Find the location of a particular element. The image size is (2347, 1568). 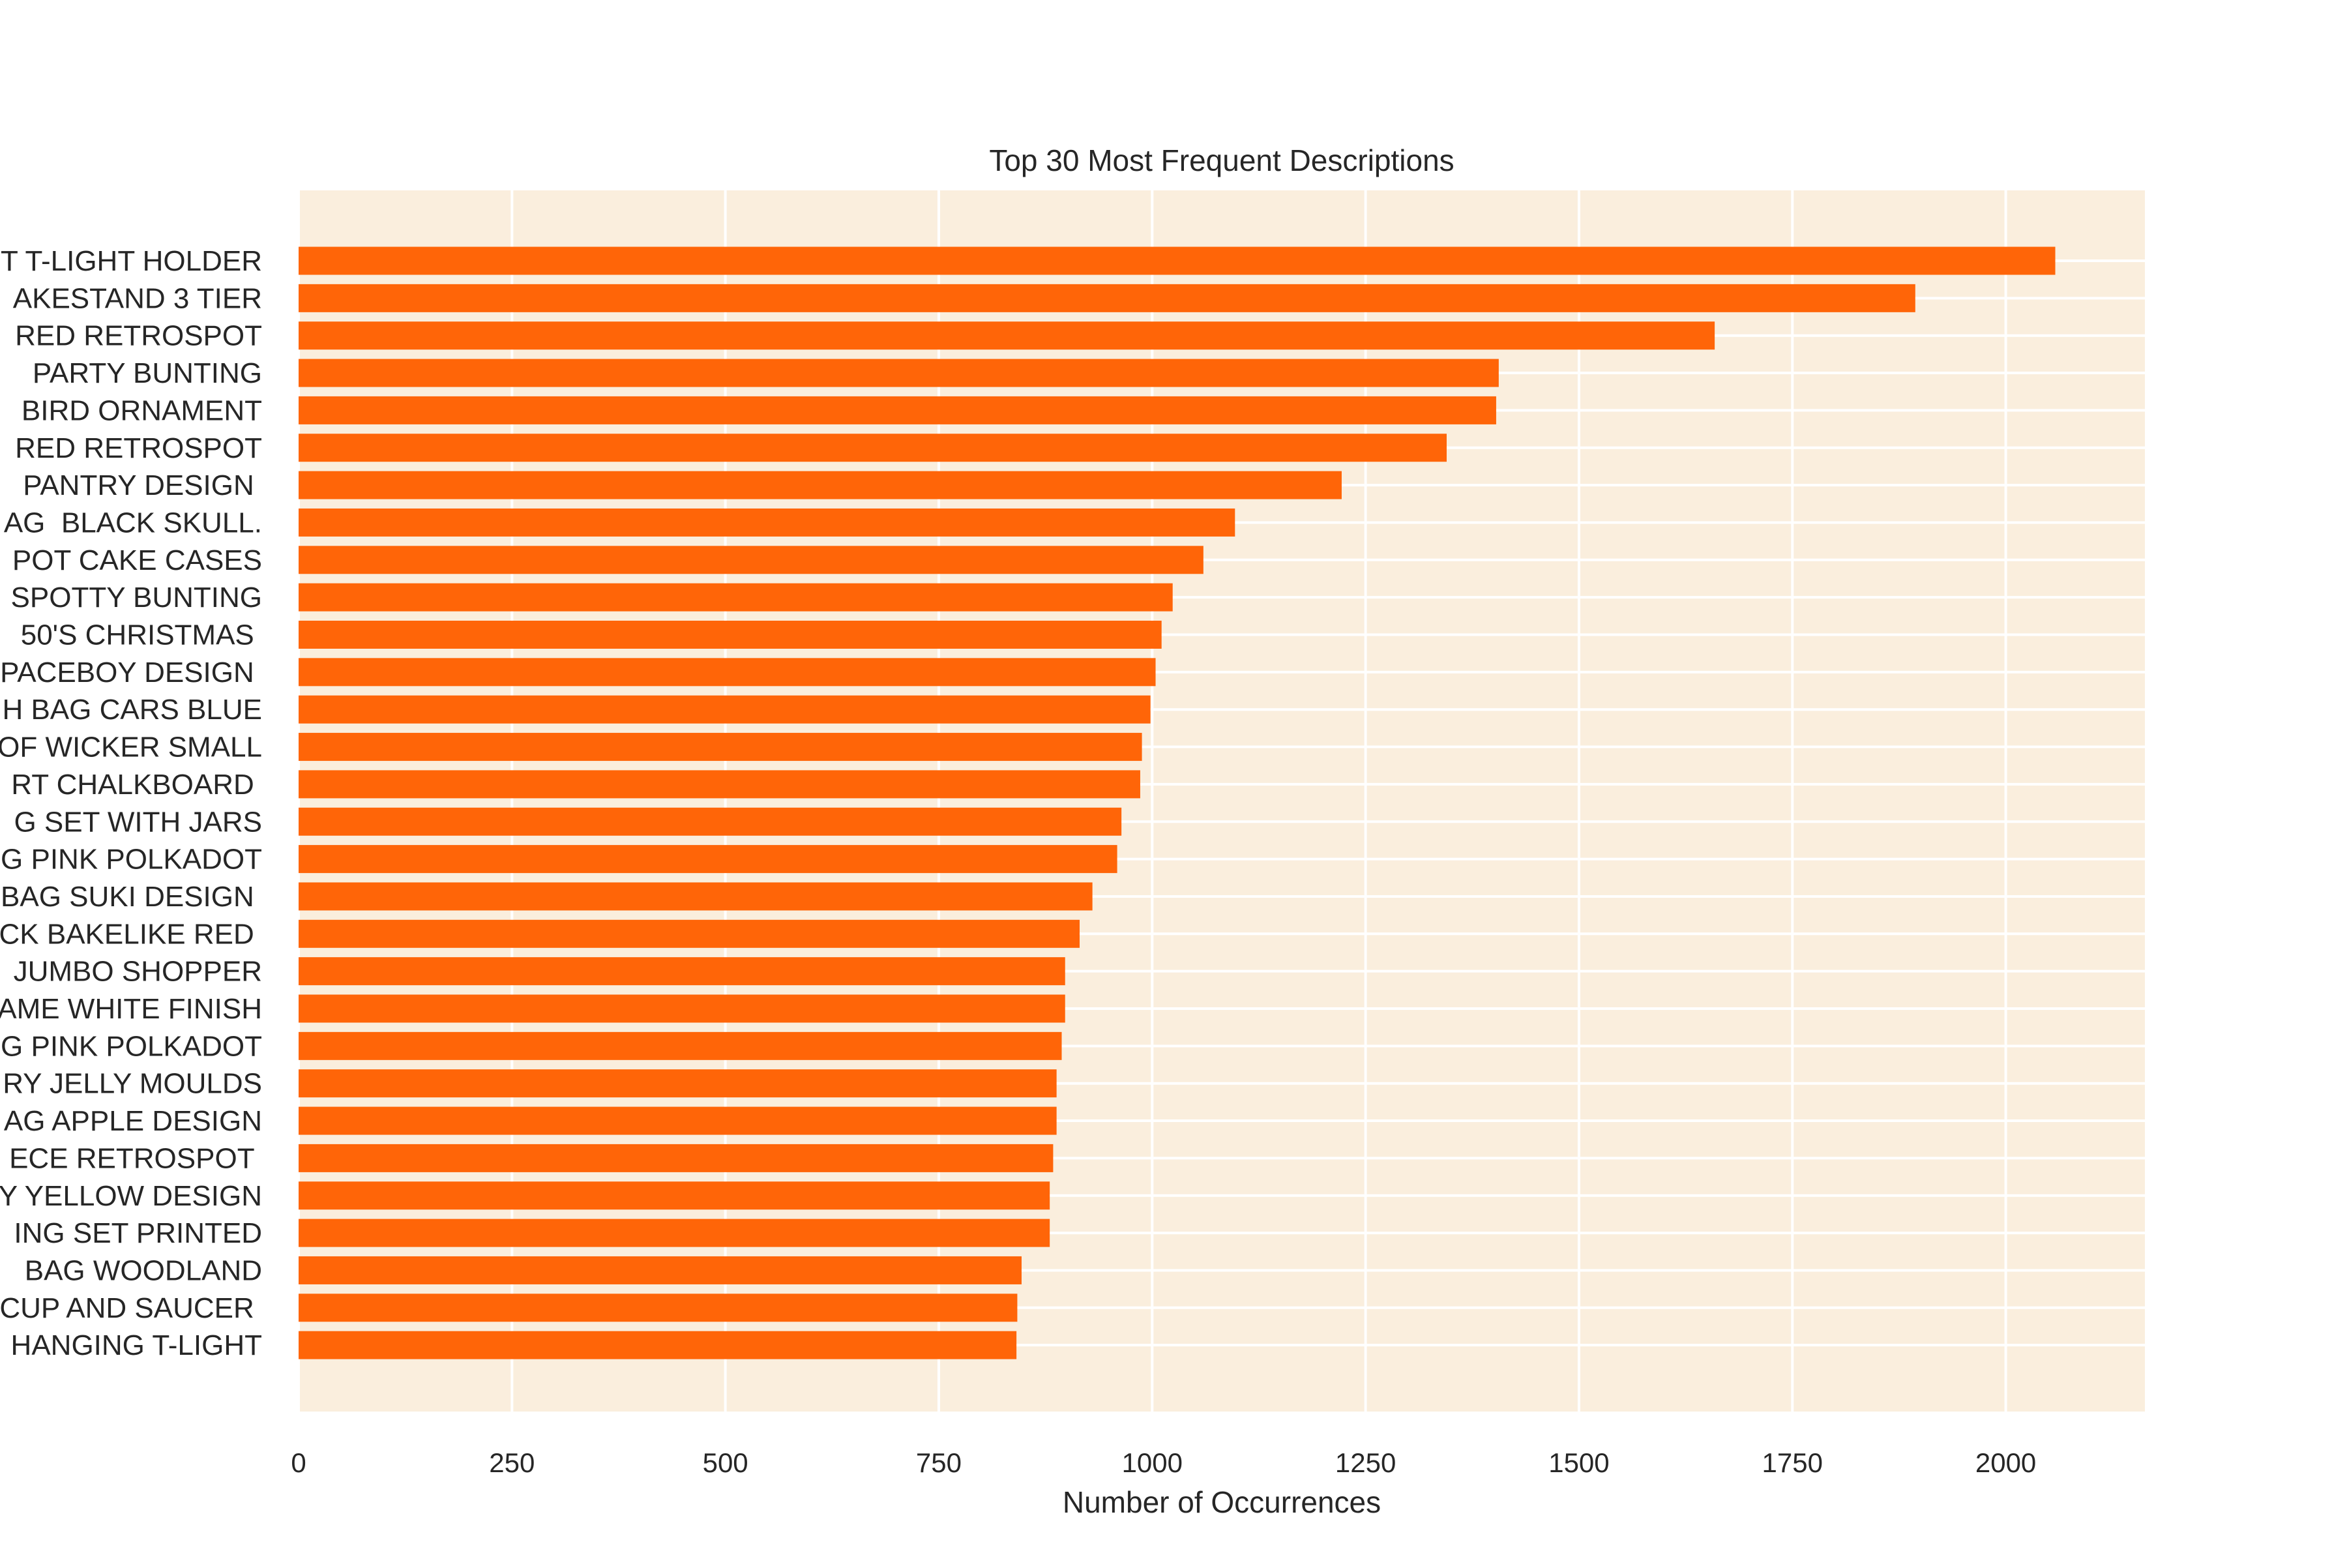

y-tick-label: ECE RETROSPOT is located at coordinates (135, 1158).